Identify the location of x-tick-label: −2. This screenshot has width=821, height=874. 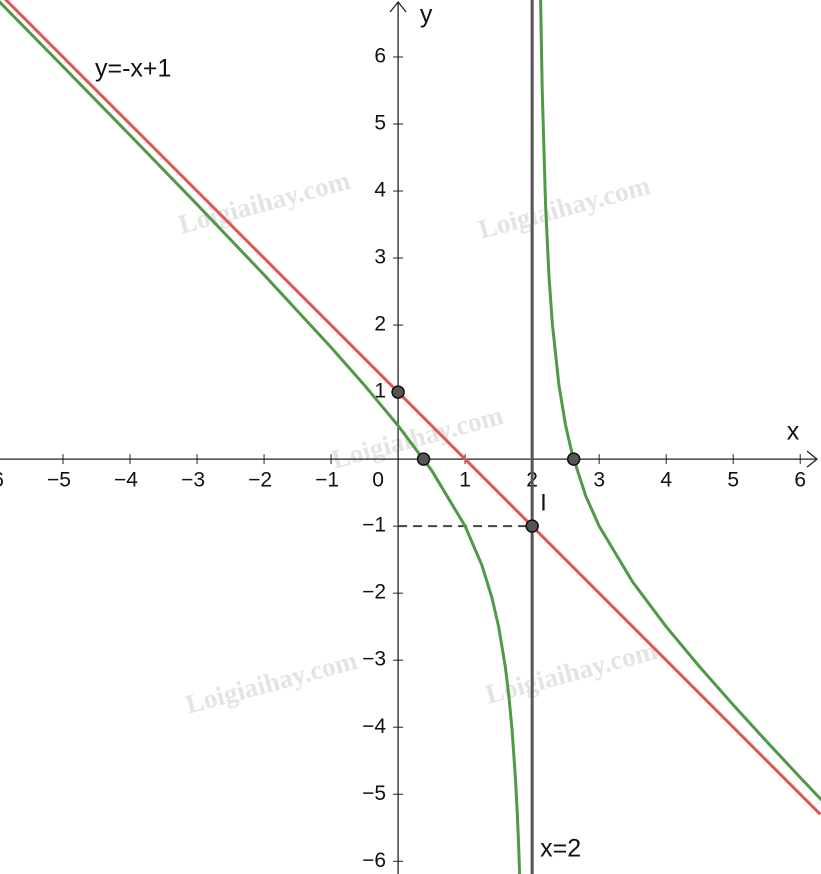
(260, 480).